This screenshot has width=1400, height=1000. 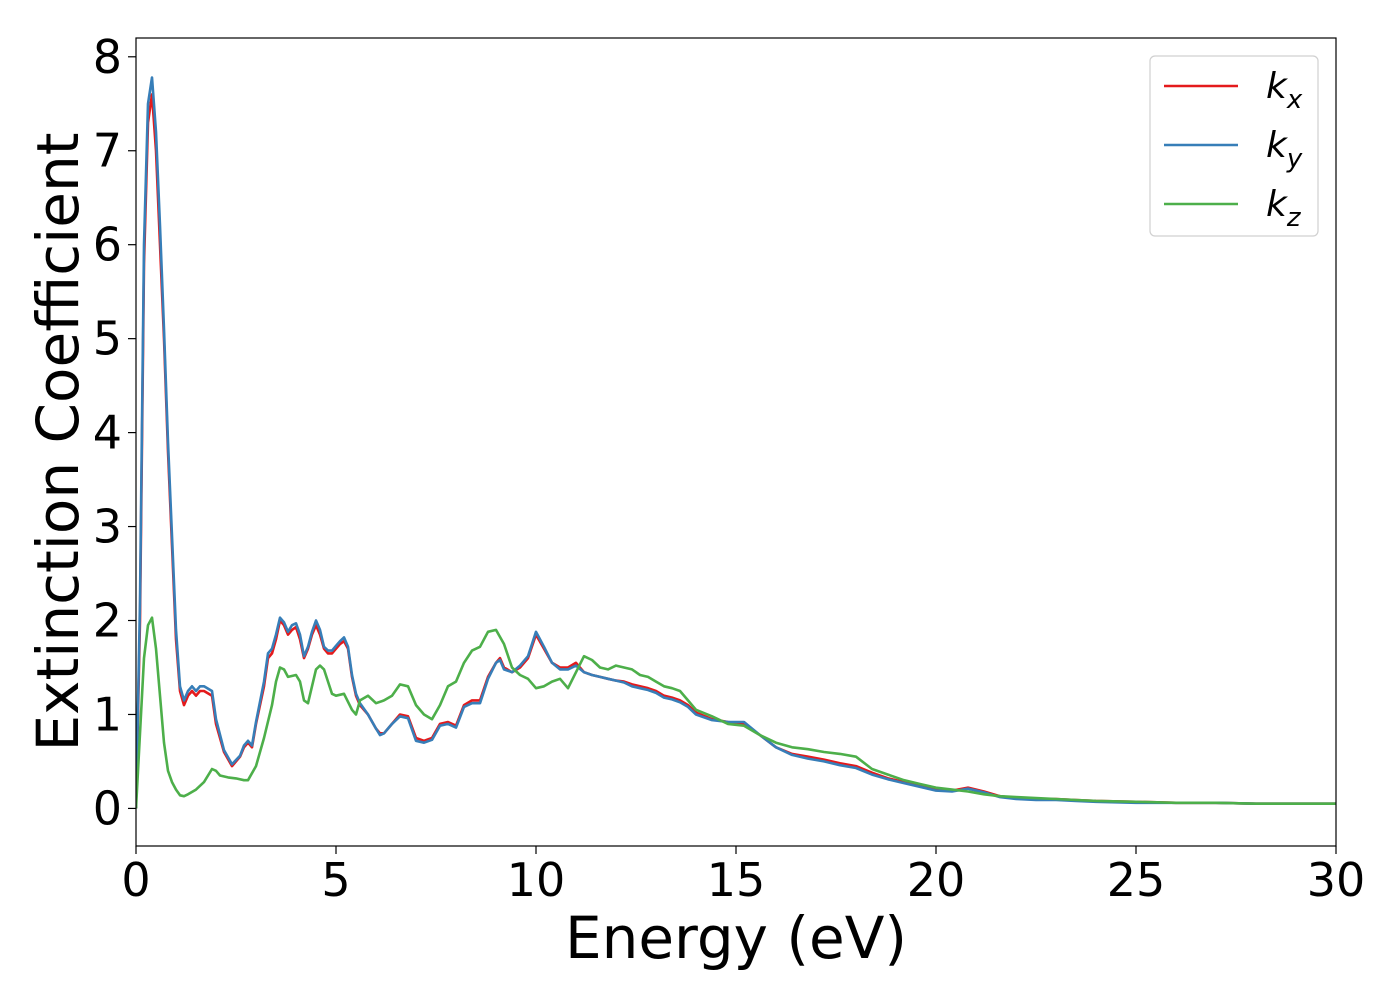 I want to click on x-tick-label: 5, so click(x=335, y=880).